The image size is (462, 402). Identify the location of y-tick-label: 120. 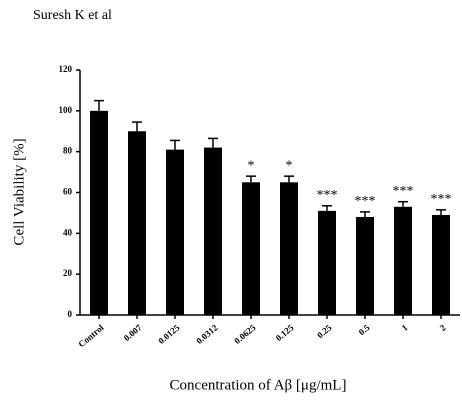
(66, 69).